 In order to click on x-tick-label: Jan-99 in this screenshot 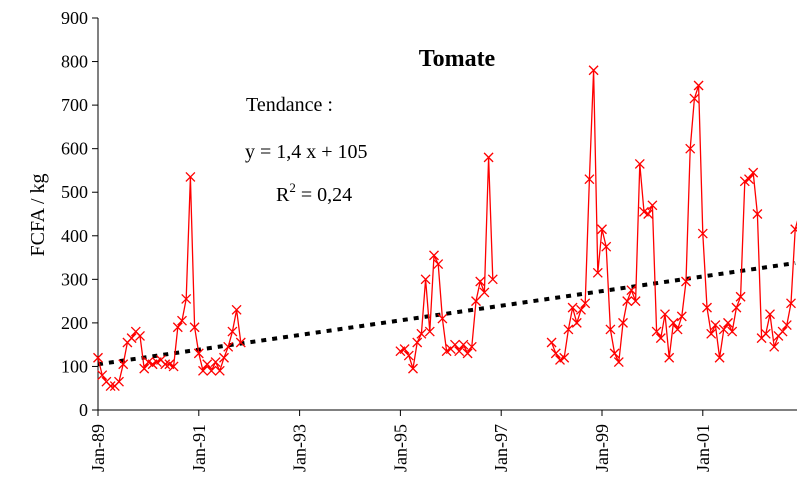, I will do `click(602, 448)`.